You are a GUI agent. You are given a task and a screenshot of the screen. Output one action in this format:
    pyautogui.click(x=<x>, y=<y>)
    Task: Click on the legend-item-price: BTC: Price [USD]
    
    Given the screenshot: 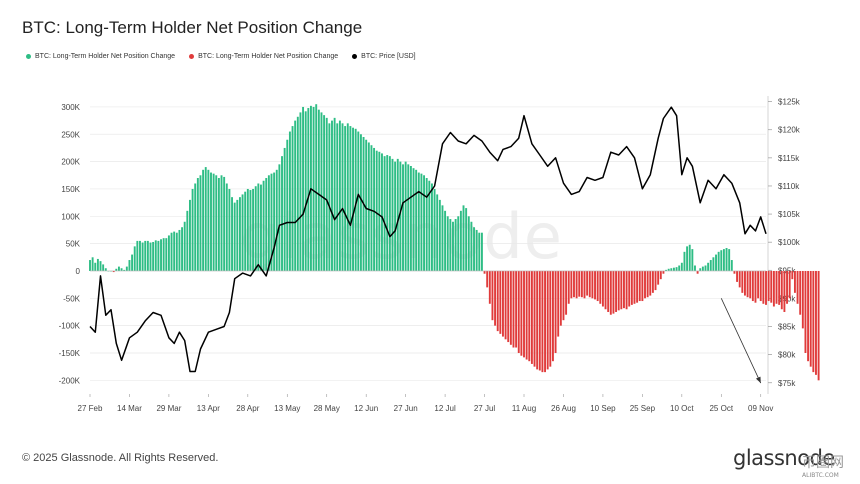 What is the action you would take?
    pyautogui.click(x=384, y=56)
    